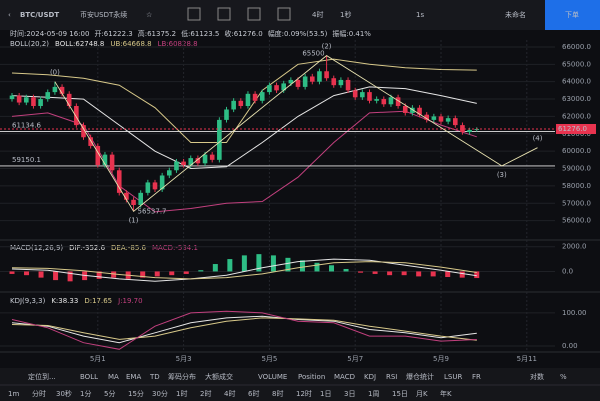 The height and width of the screenshot is (401, 600). What do you see at coordinates (349, 394) in the screenshot?
I see `interval-option: 3日` at bounding box center [349, 394].